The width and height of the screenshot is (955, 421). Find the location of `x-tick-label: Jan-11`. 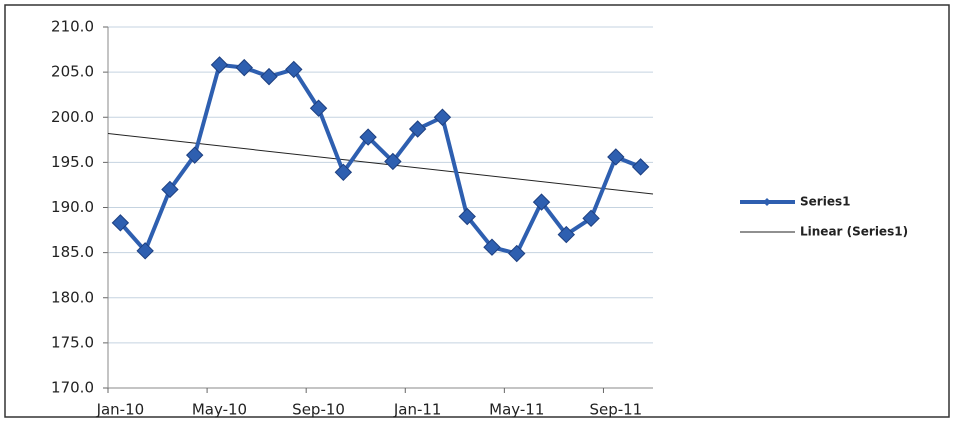

x-tick-label: Jan-11 is located at coordinates (417, 410).